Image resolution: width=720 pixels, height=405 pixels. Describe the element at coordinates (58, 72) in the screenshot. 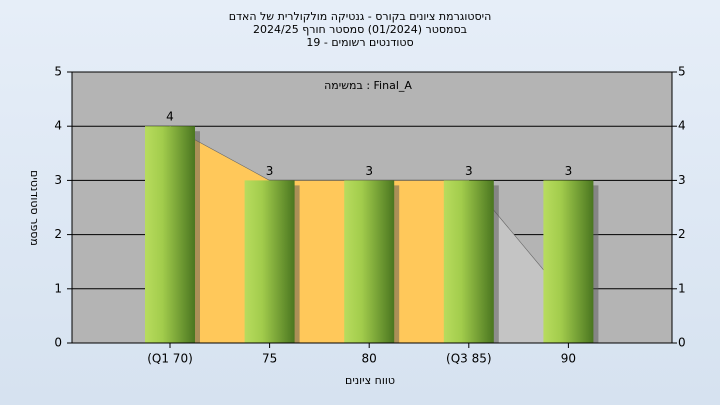

I see `y-tick-label: 5` at that location.